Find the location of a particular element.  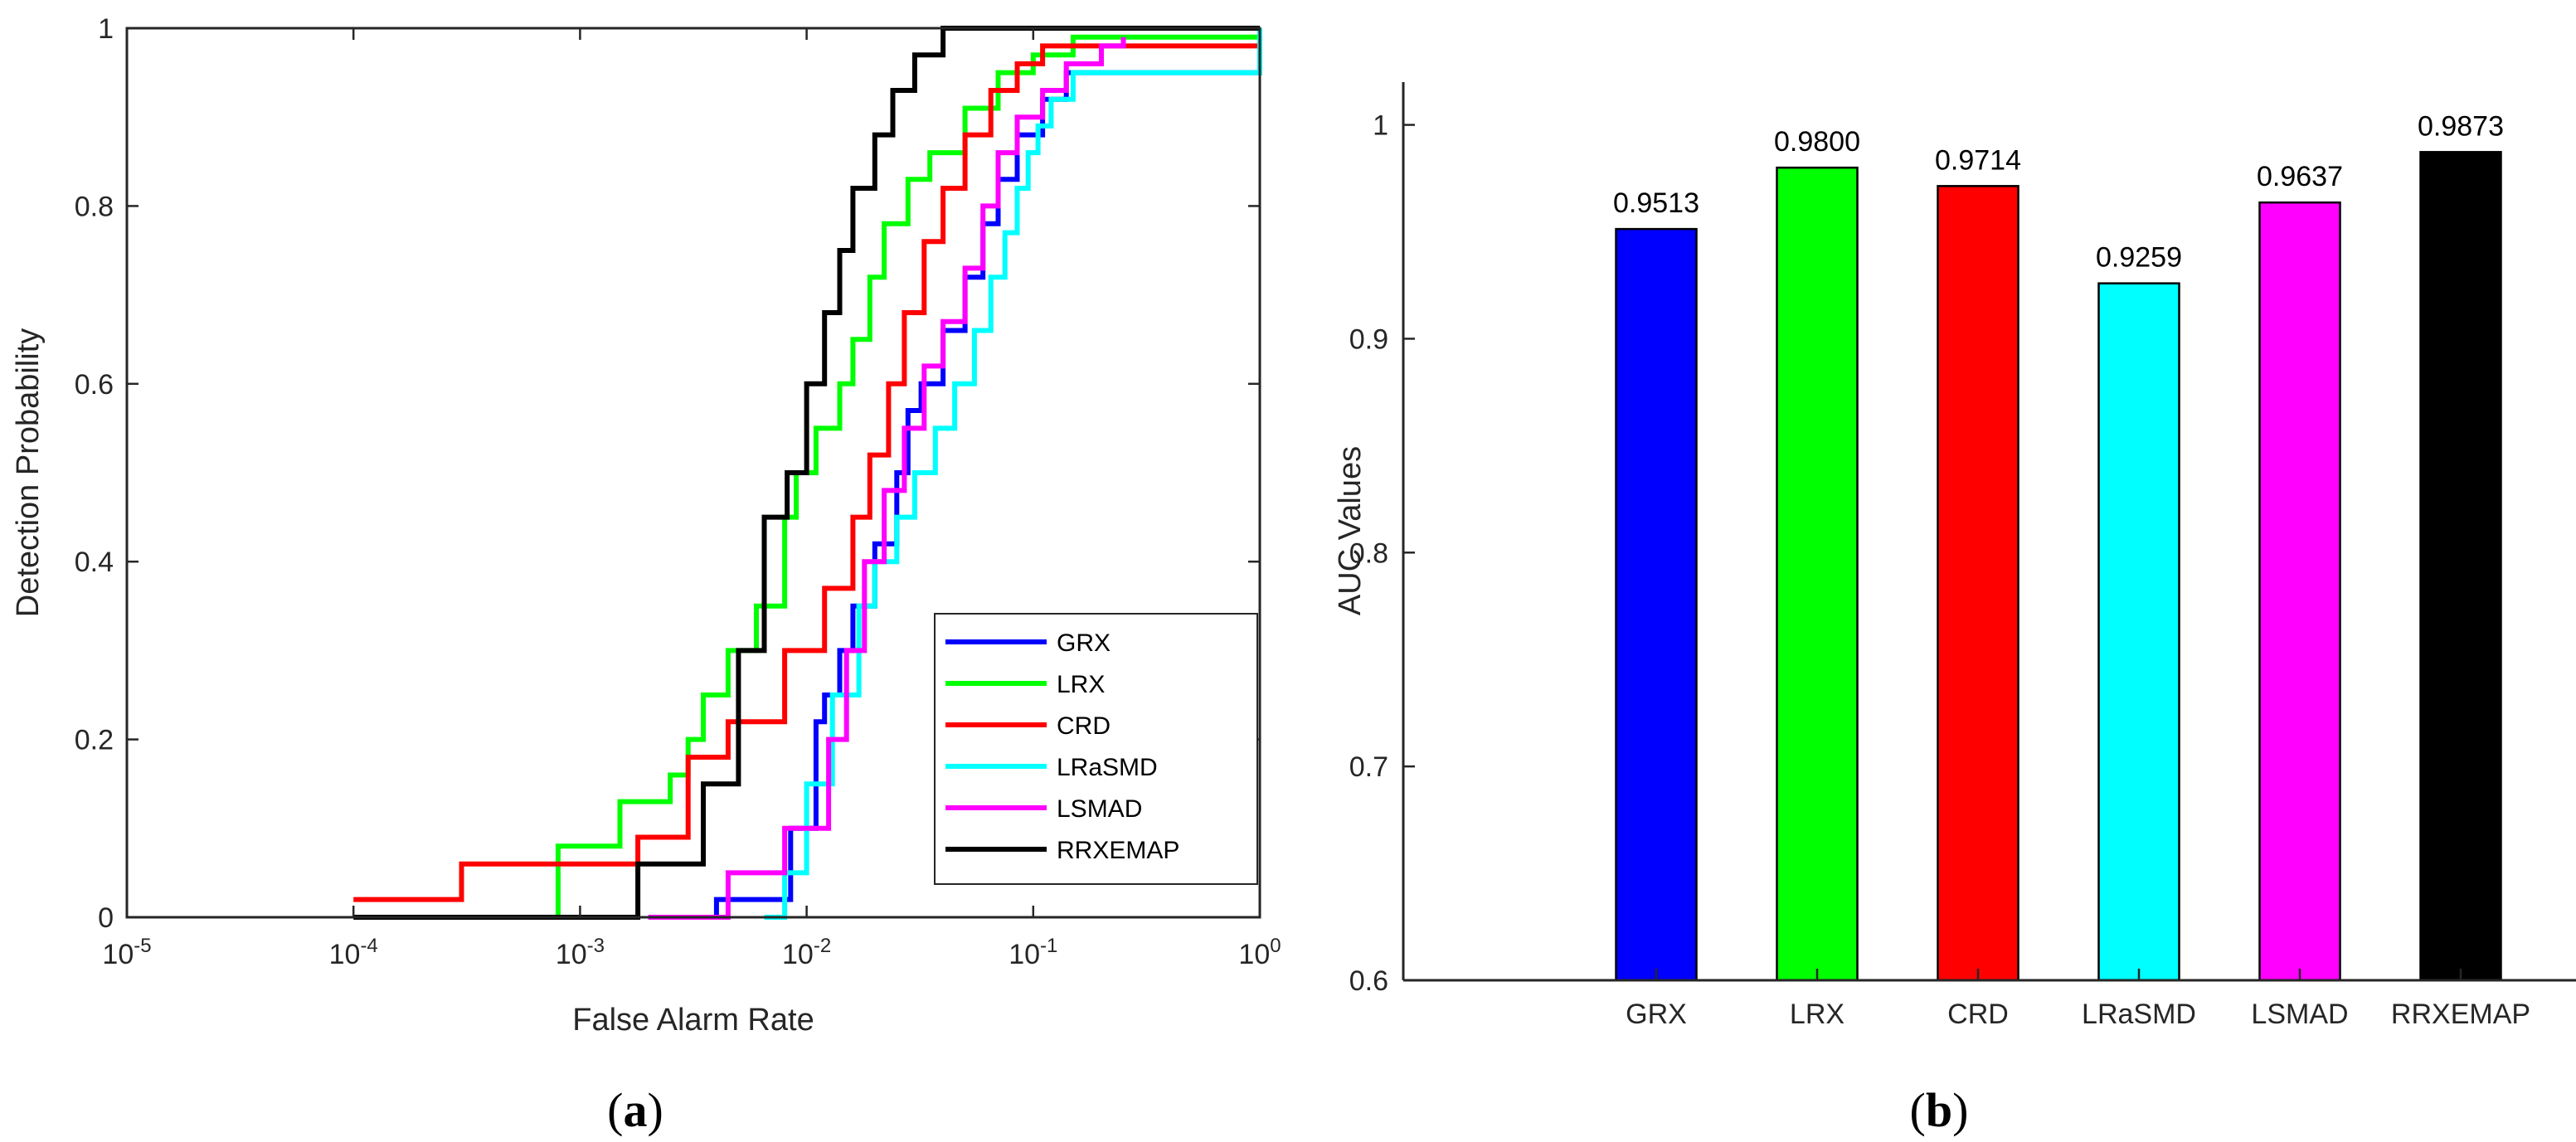

auc-bar-crd is located at coordinates (1978, 583).